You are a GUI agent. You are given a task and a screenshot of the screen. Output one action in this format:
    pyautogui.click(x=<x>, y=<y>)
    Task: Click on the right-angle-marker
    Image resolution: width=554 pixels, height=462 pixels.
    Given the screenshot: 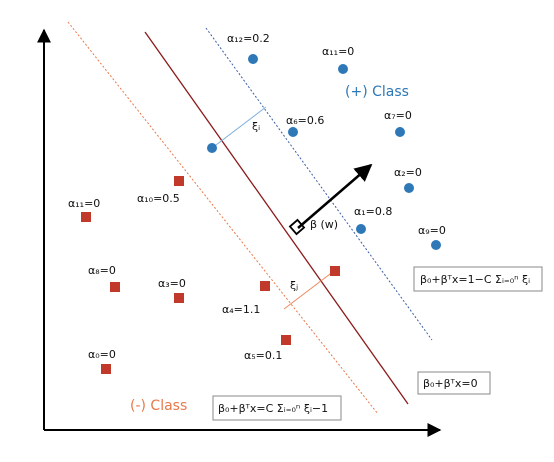 What is the action you would take?
    pyautogui.click(x=297, y=227)
    